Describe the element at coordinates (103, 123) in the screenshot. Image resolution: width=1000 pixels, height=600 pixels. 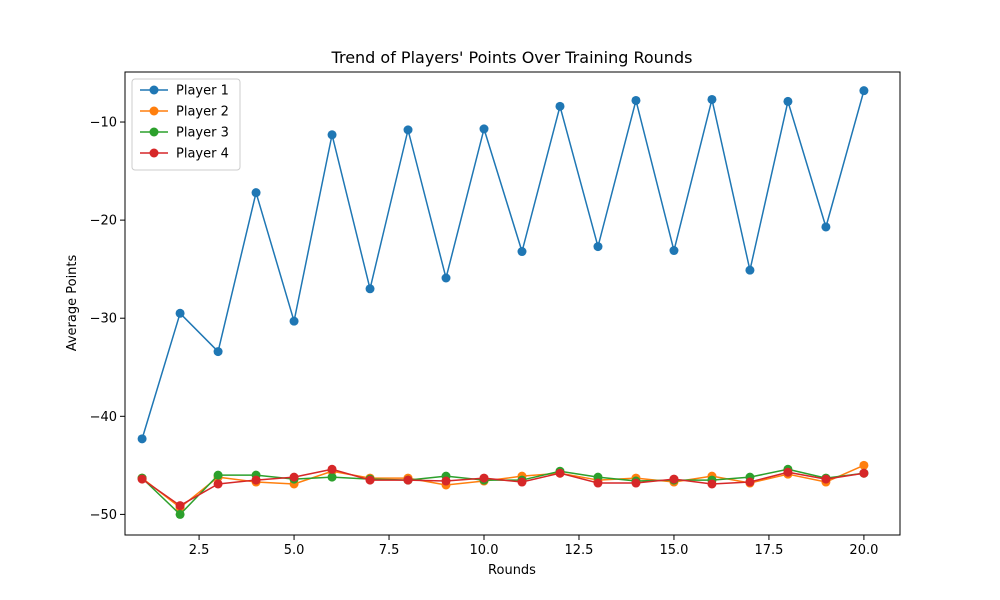
I see `y-tick-label: −10` at that location.